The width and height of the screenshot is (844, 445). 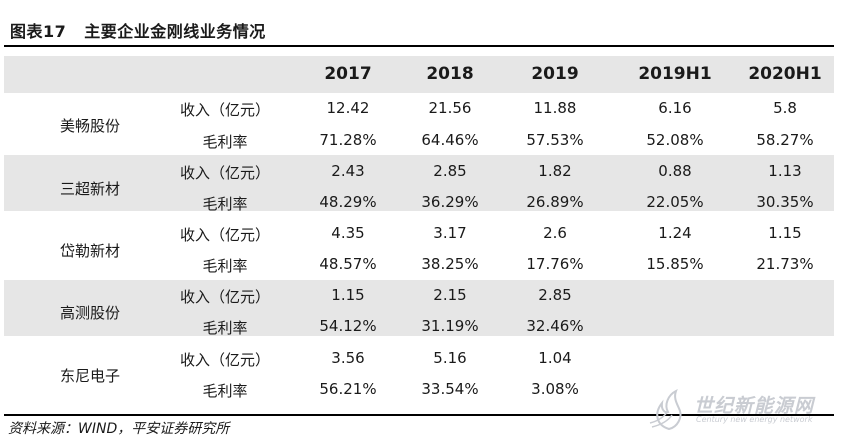 I want to click on watermark: 世纪新能源网 Century new energy network, so click(x=731, y=410).